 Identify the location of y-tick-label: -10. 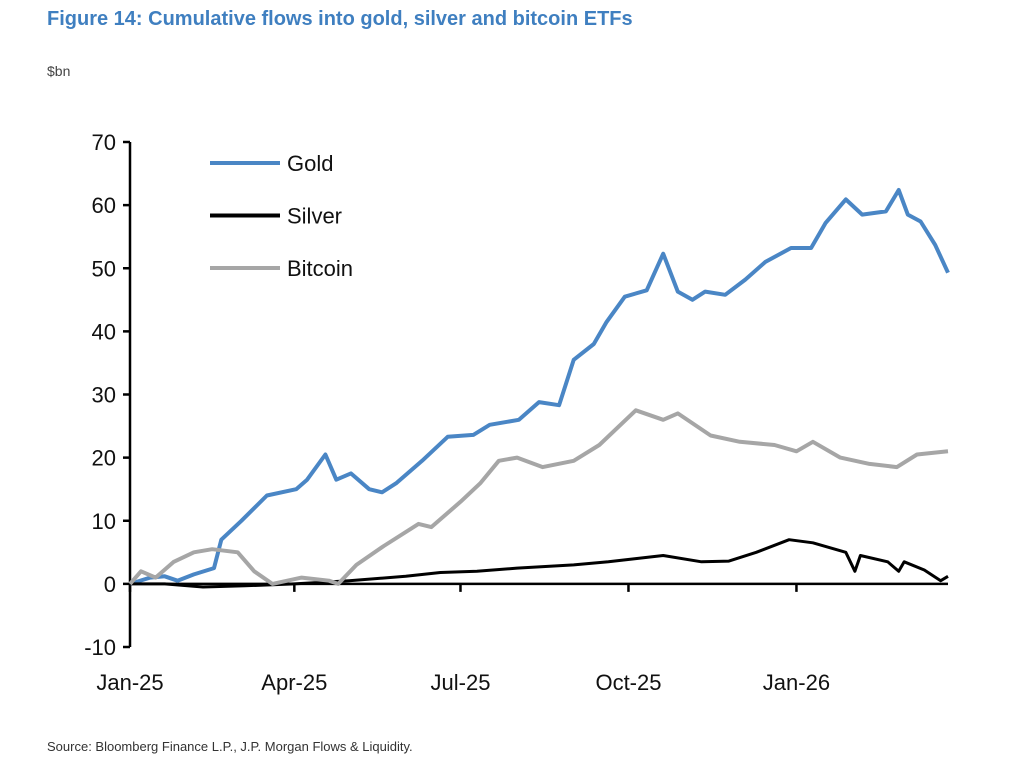
(100, 647).